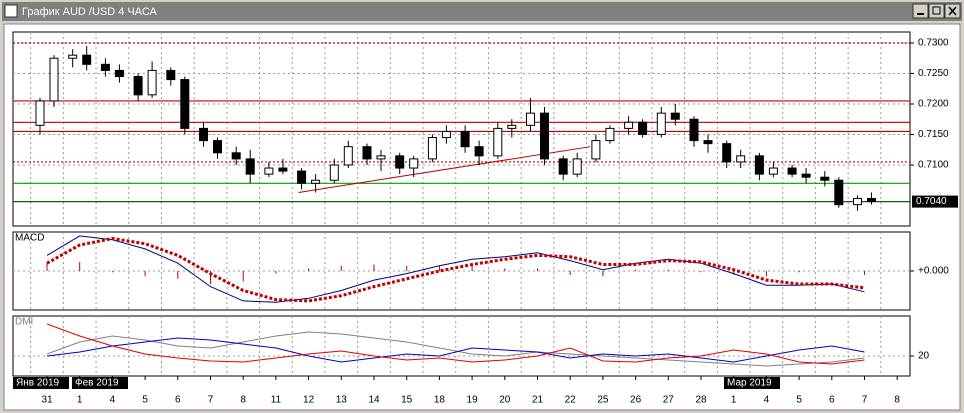  I want to click on y-tick-label: 20, so click(924, 356).